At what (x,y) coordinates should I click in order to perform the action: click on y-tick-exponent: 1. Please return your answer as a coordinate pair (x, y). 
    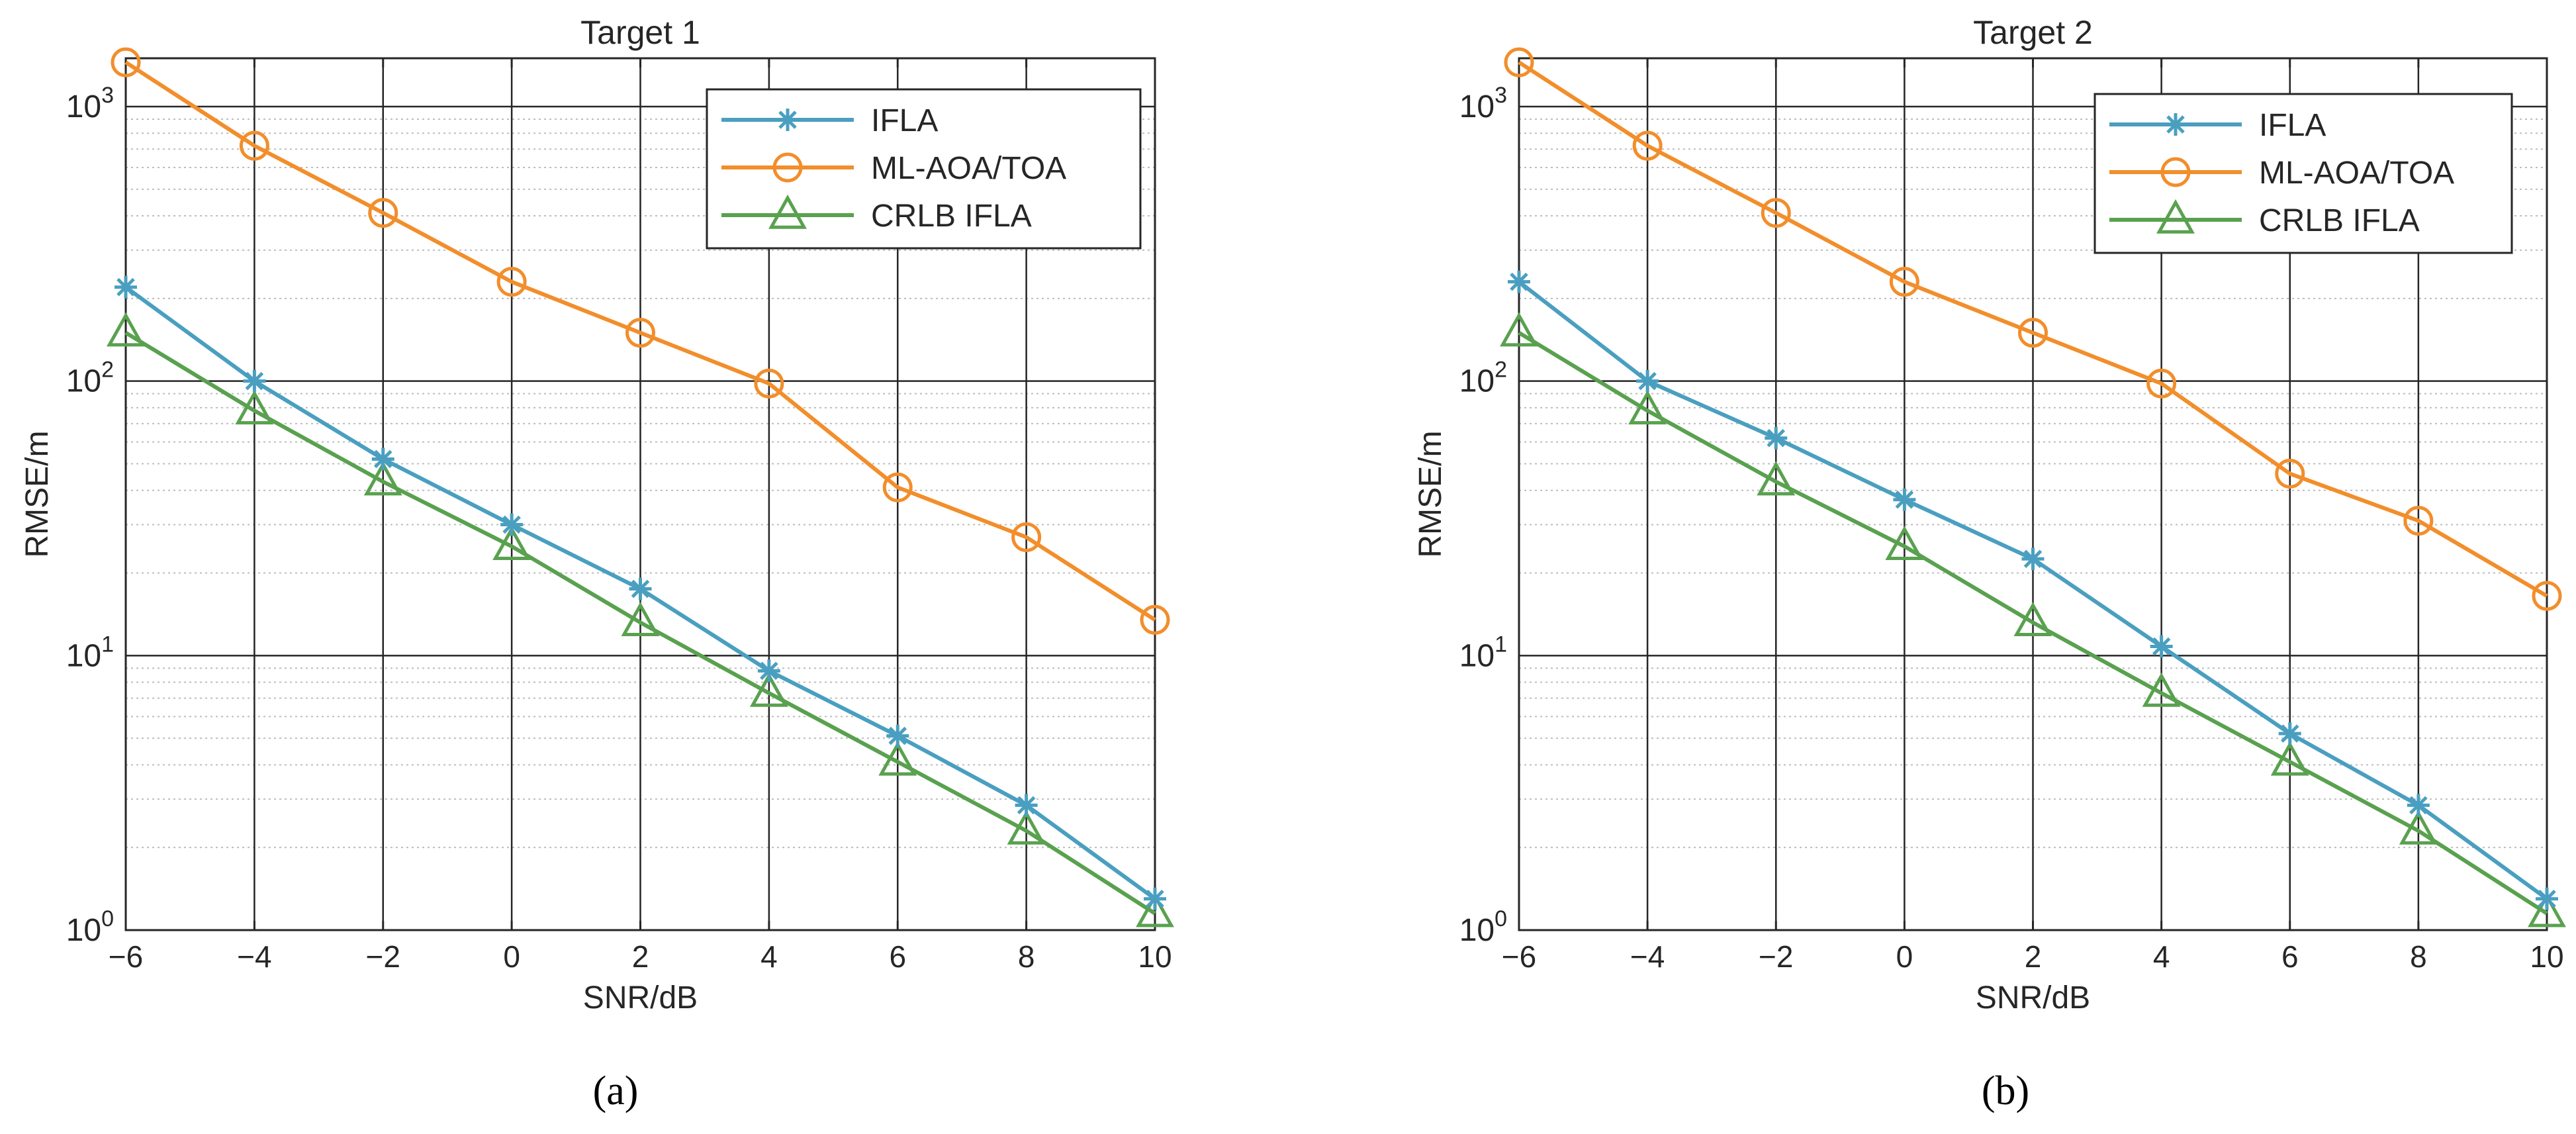
    Looking at the image, I should click on (107, 645).